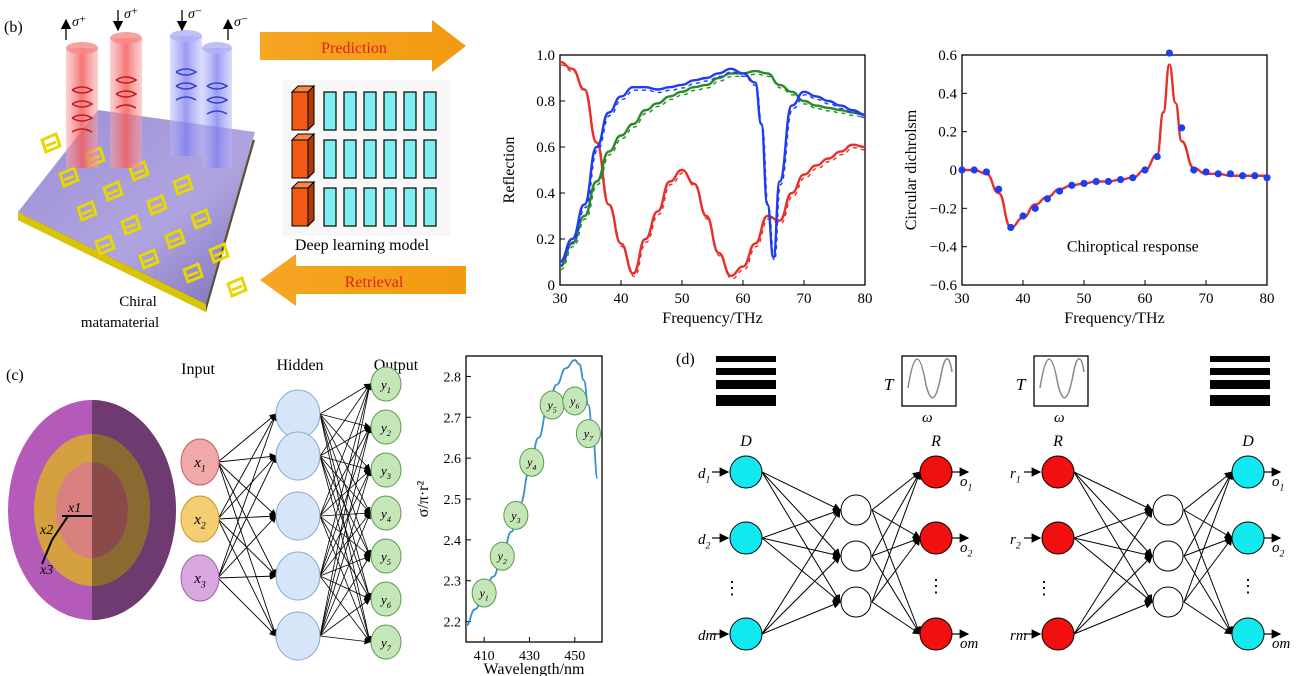 The width and height of the screenshot is (1303, 676). Describe the element at coordinates (1018, 636) in the screenshot. I see `right-net-input-label-rm: rm` at that location.